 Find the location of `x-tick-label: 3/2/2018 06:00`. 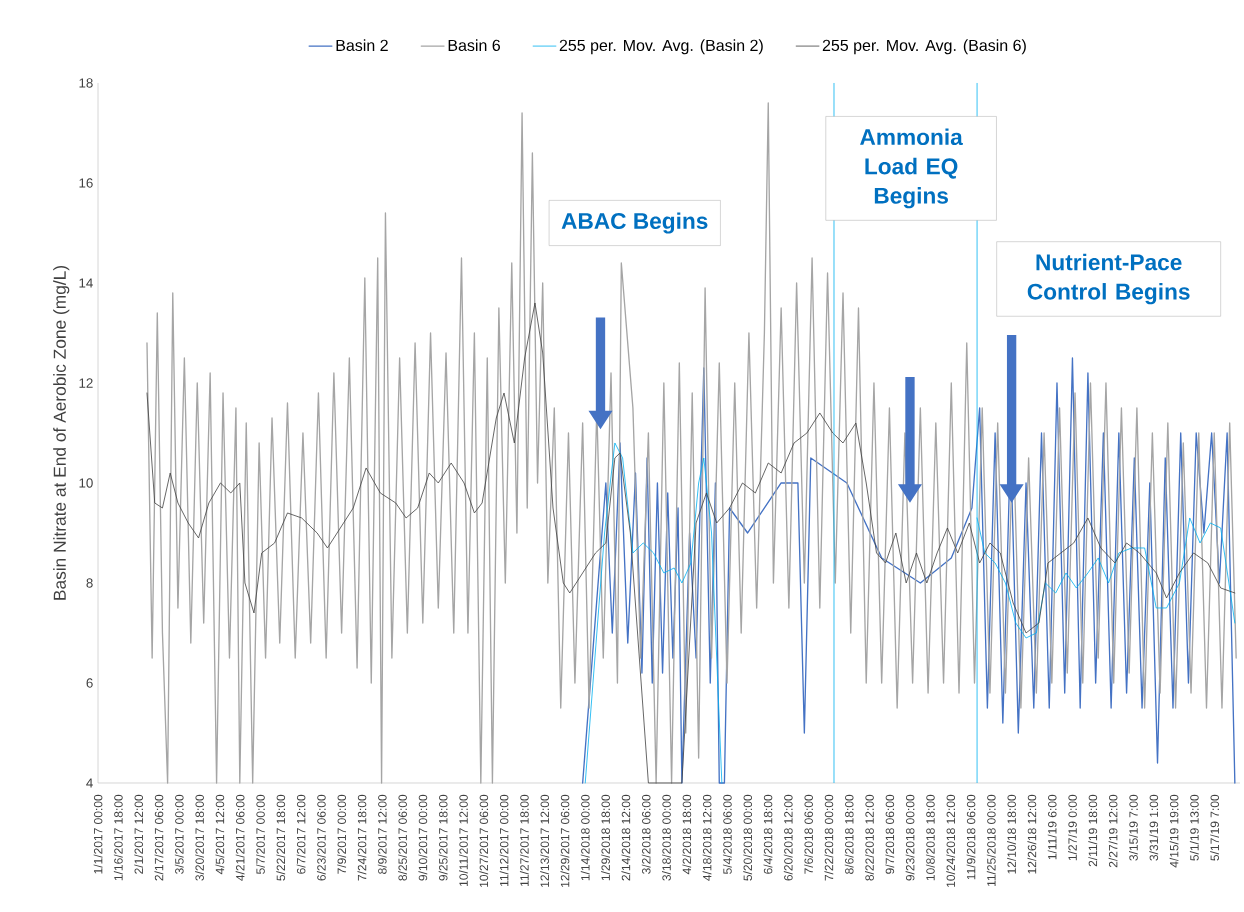

x-tick-label: 3/2/2018 06:00 is located at coordinates (646, 834).